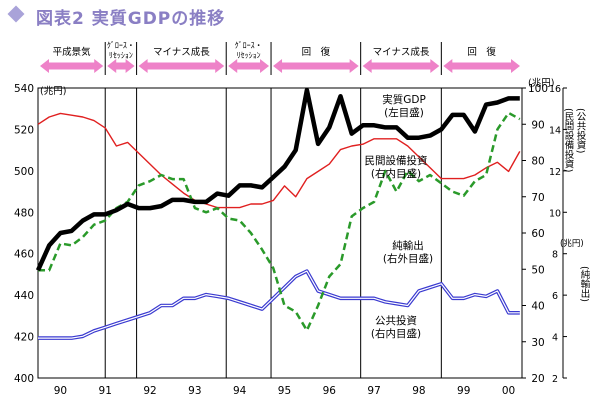 The height and width of the screenshot is (411, 600). Describe the element at coordinates (537, 162) in the screenshot. I see `right1-tick-label: 80` at that location.